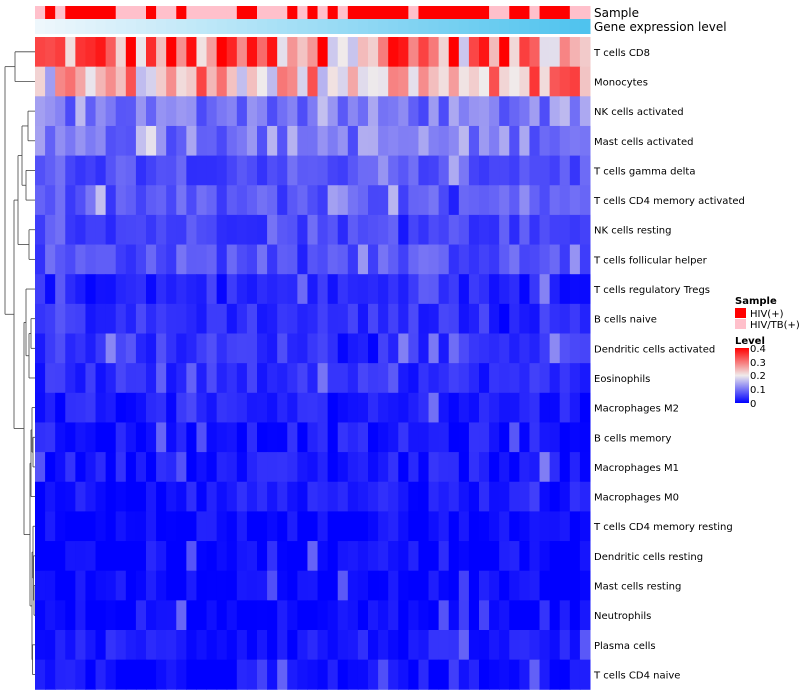 The width and height of the screenshot is (800, 700). Describe the element at coordinates (758, 376) in the screenshot. I see `legend-tick-0.2: 0.2` at that location.